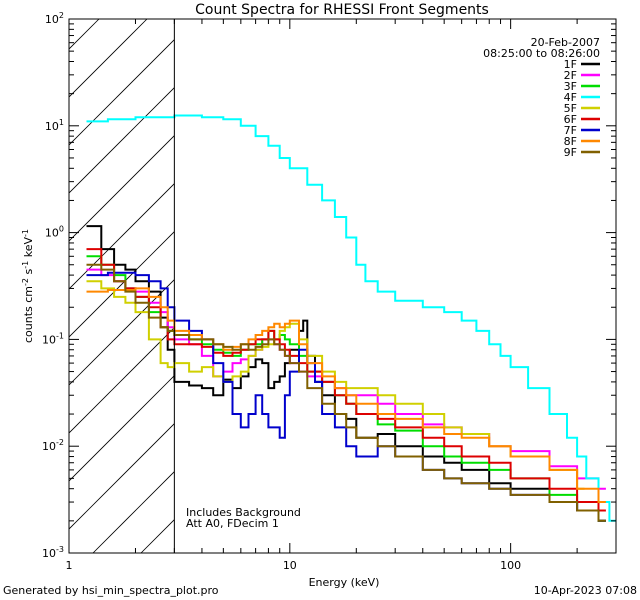 The image size is (640, 600). Describe the element at coordinates (570, 75) in the screenshot. I see `legend-label-2F: 2F` at that location.